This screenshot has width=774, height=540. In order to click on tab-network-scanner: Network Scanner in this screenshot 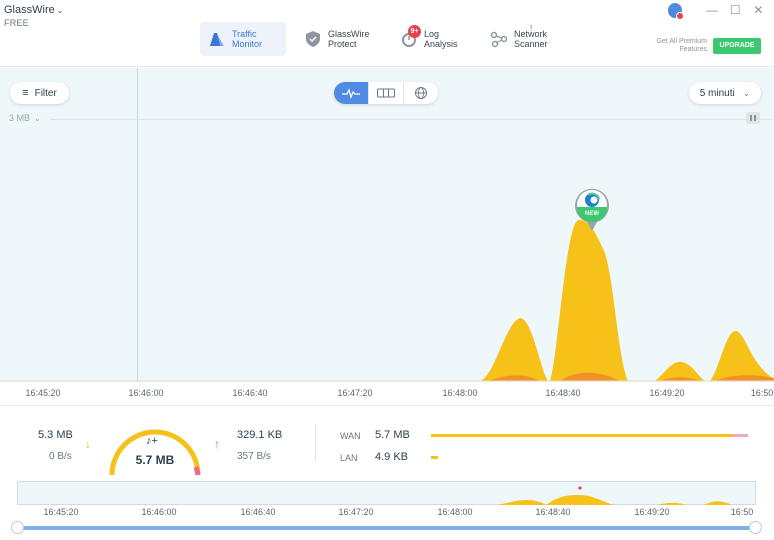, I will do `click(525, 39)`.